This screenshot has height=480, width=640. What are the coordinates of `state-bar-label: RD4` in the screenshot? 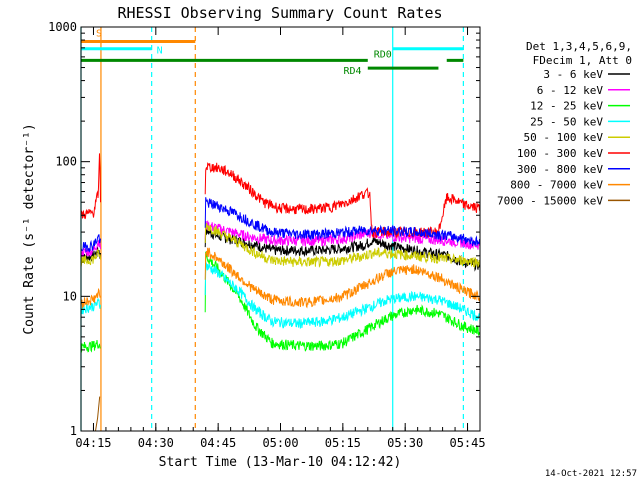 It's located at (352, 71).